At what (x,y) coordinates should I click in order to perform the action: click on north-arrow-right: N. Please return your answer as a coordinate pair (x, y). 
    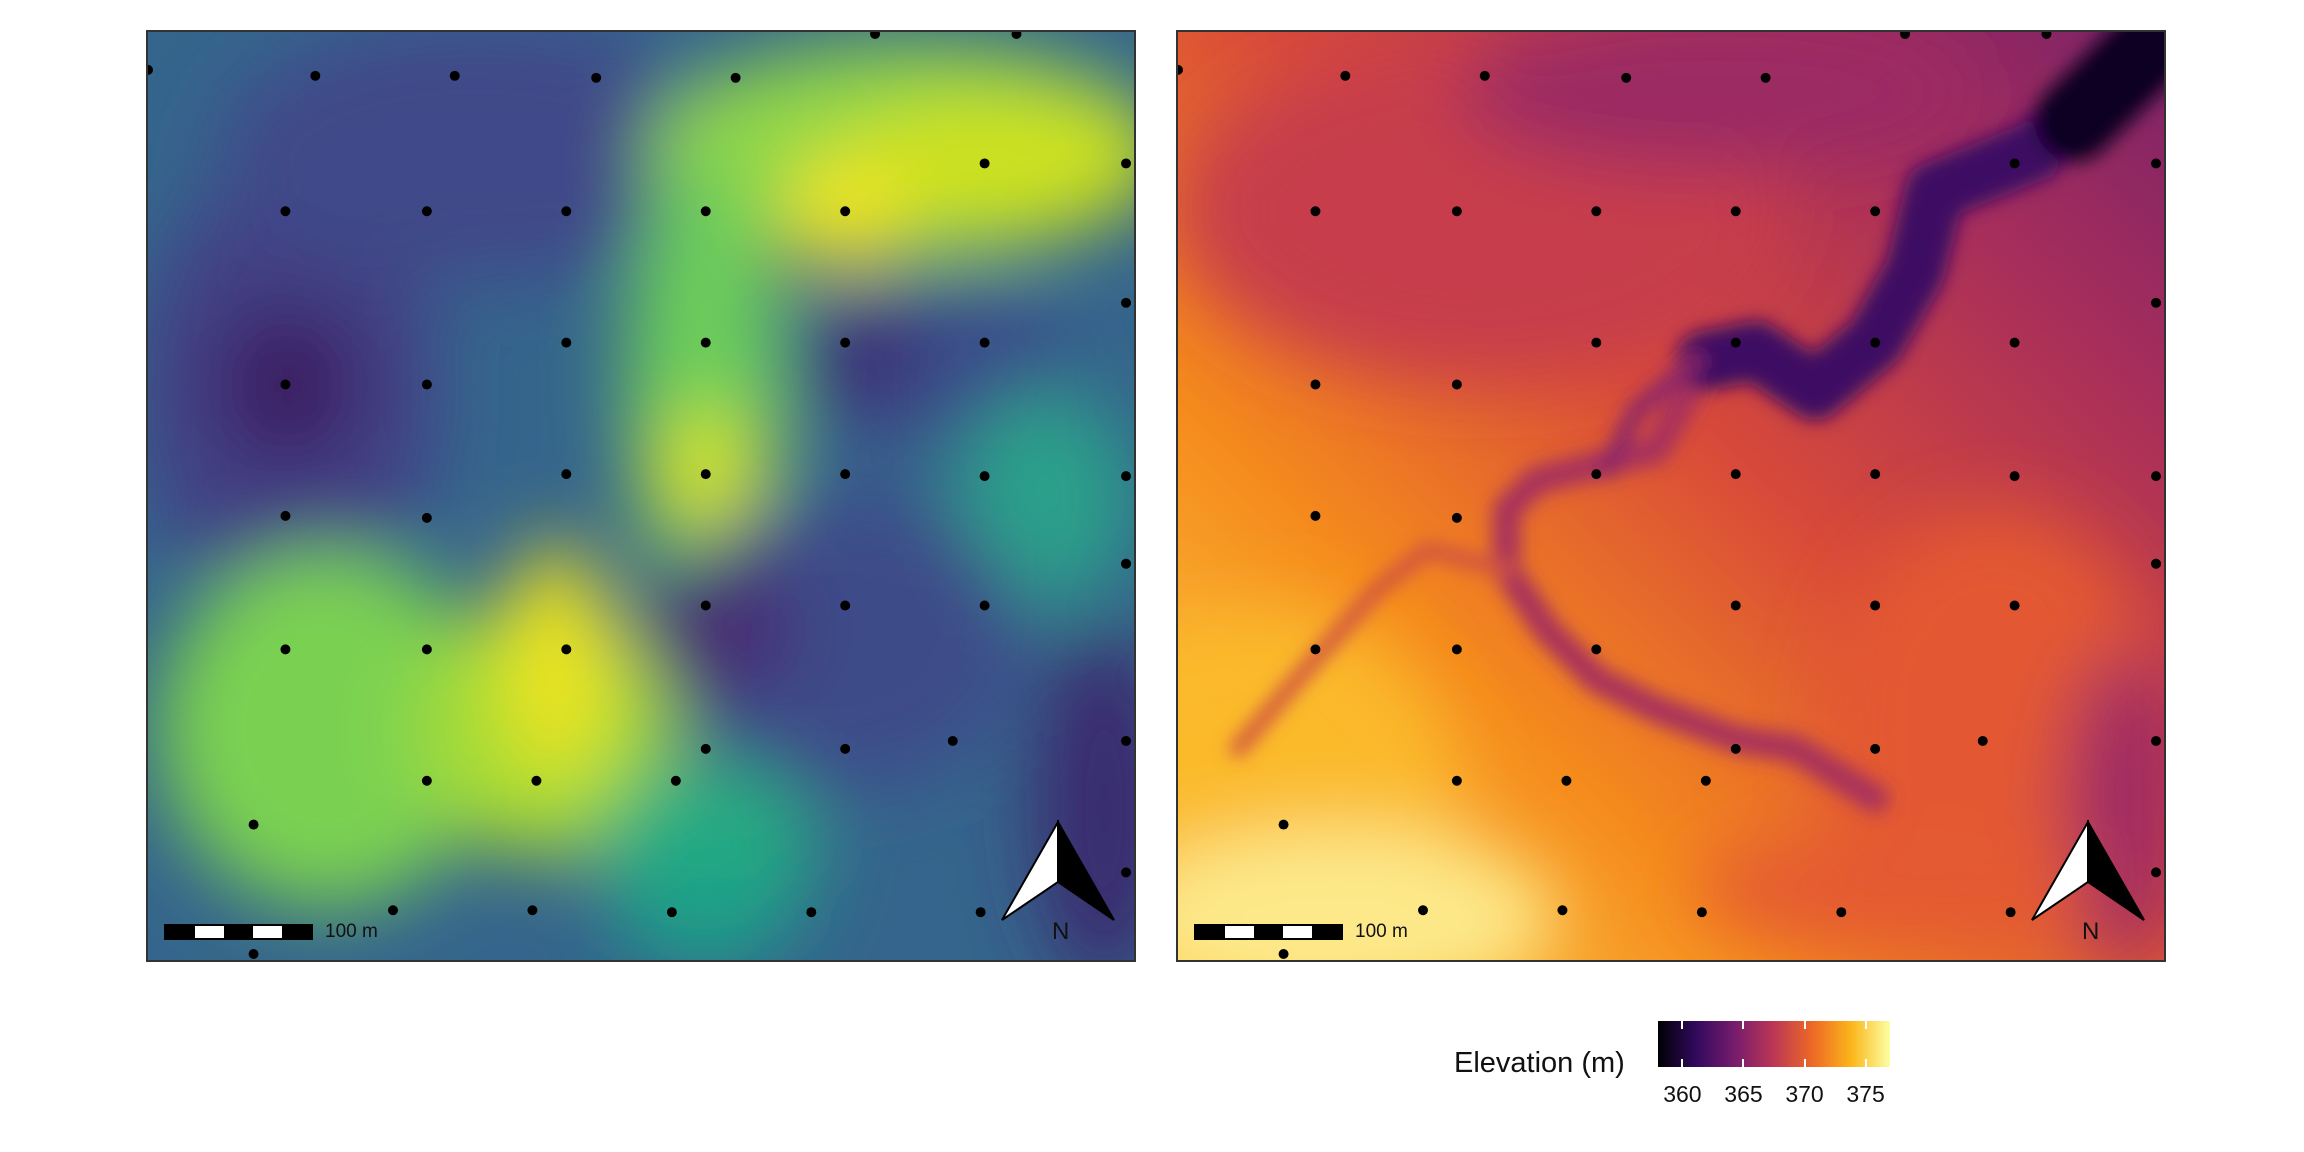
    Looking at the image, I should click on (2090, 884).